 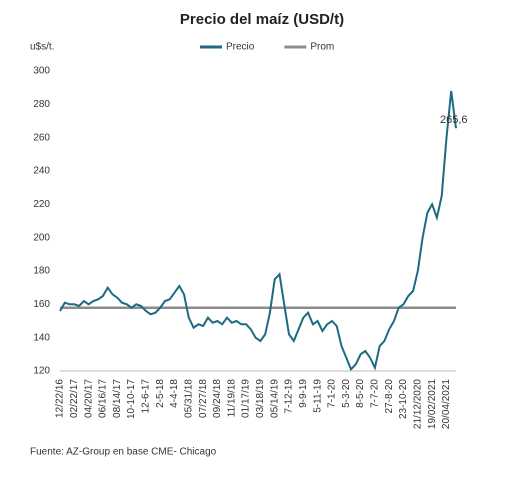 What do you see at coordinates (360, 393) in the screenshot?
I see `x-tick-label: 8-5-20` at bounding box center [360, 393].